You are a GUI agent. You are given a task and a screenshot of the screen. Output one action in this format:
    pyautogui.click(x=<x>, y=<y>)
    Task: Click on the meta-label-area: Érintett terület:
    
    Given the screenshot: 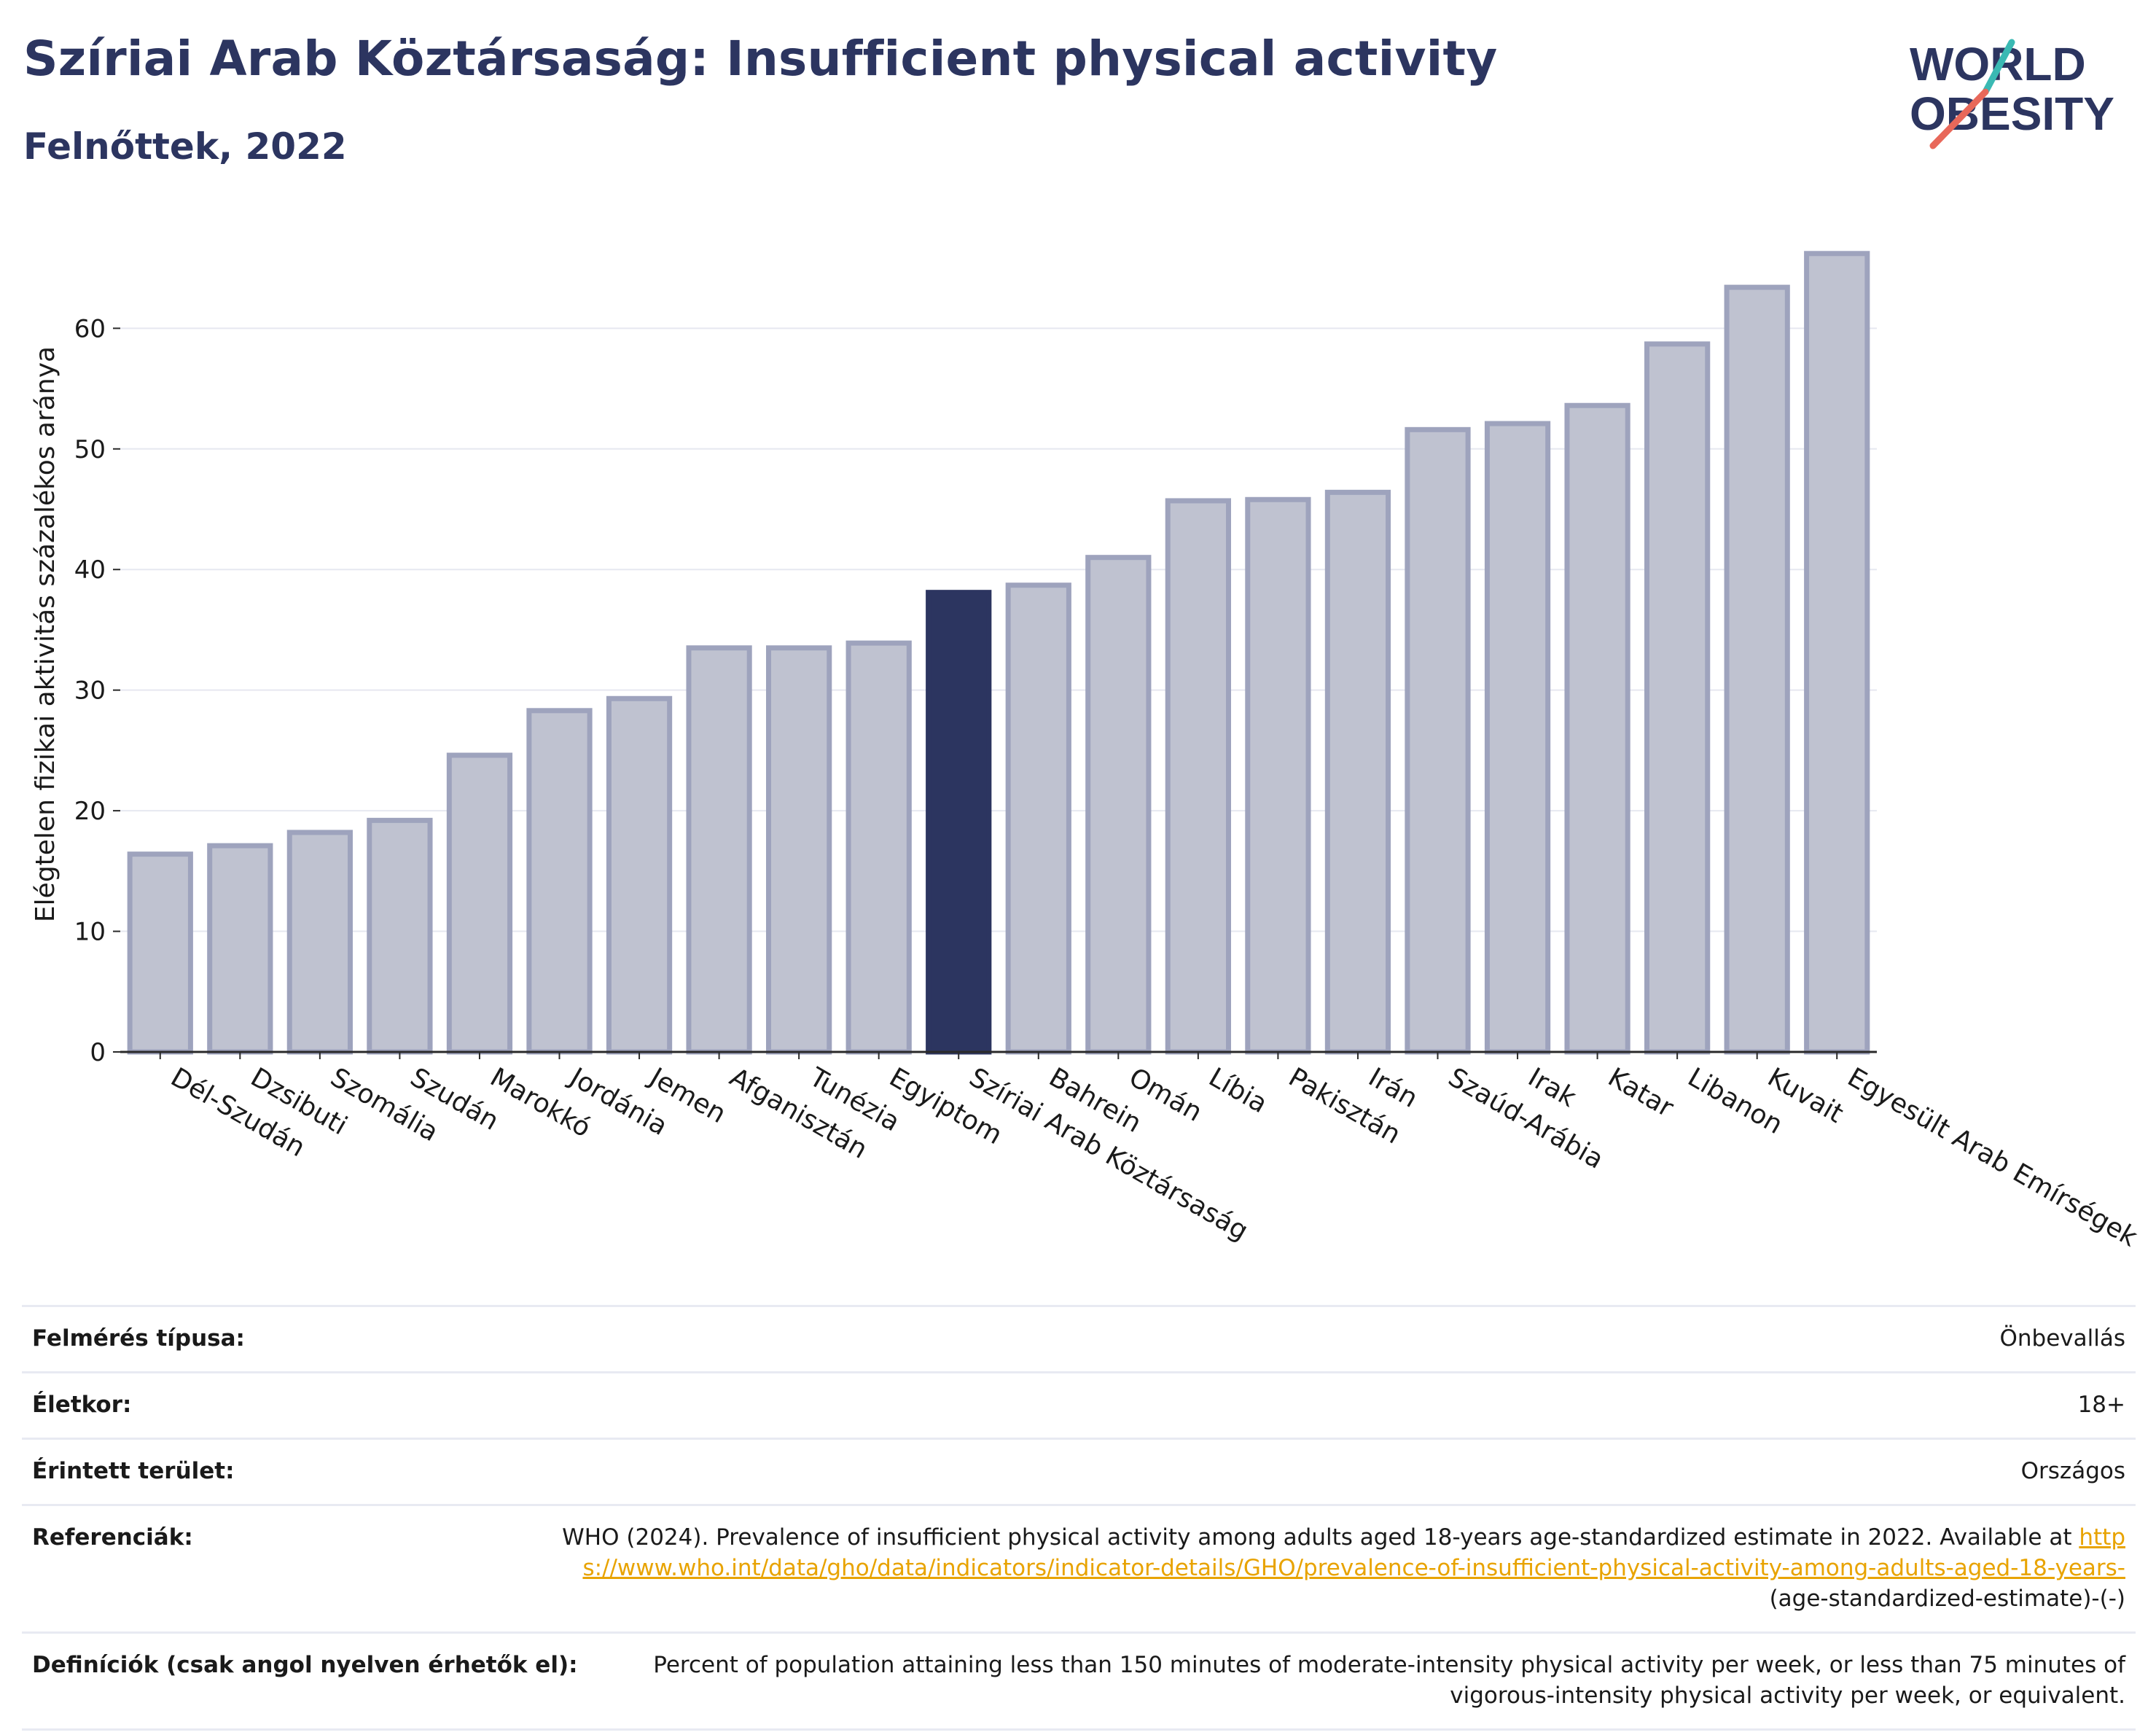 What is the action you would take?
    pyautogui.click(x=133, y=1471)
    